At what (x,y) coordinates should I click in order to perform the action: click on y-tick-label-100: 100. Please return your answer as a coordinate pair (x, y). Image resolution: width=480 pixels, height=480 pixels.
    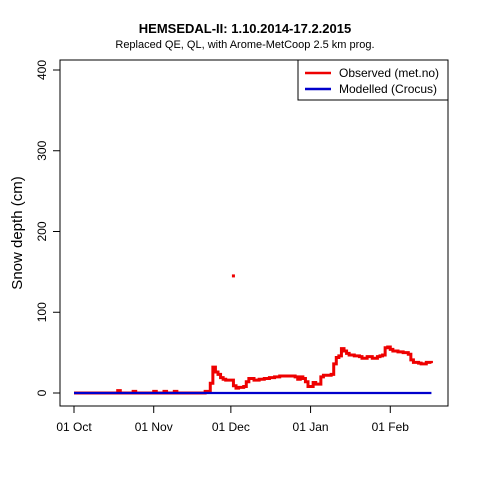
    Looking at the image, I should click on (42, 312).